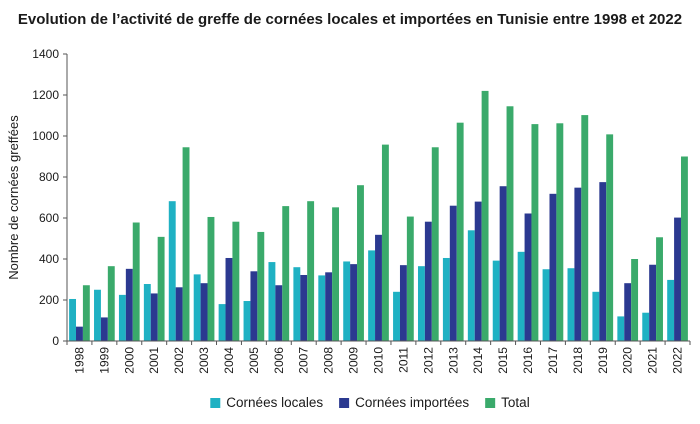  What do you see at coordinates (179, 360) in the screenshot?
I see `x-tick-label-2002: 2002` at bounding box center [179, 360].